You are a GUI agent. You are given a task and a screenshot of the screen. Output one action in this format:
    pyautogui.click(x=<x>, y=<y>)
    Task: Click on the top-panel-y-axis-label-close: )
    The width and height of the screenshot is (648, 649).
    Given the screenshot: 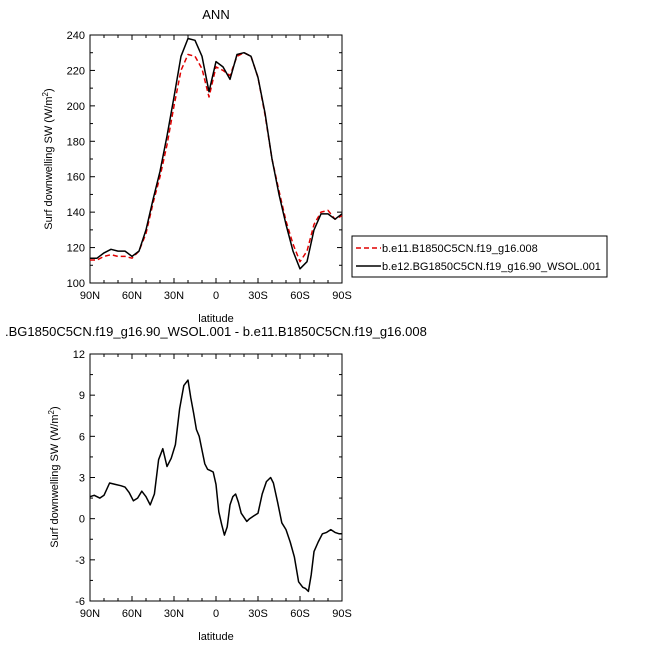 What is the action you would take?
    pyautogui.click(x=49, y=90)
    